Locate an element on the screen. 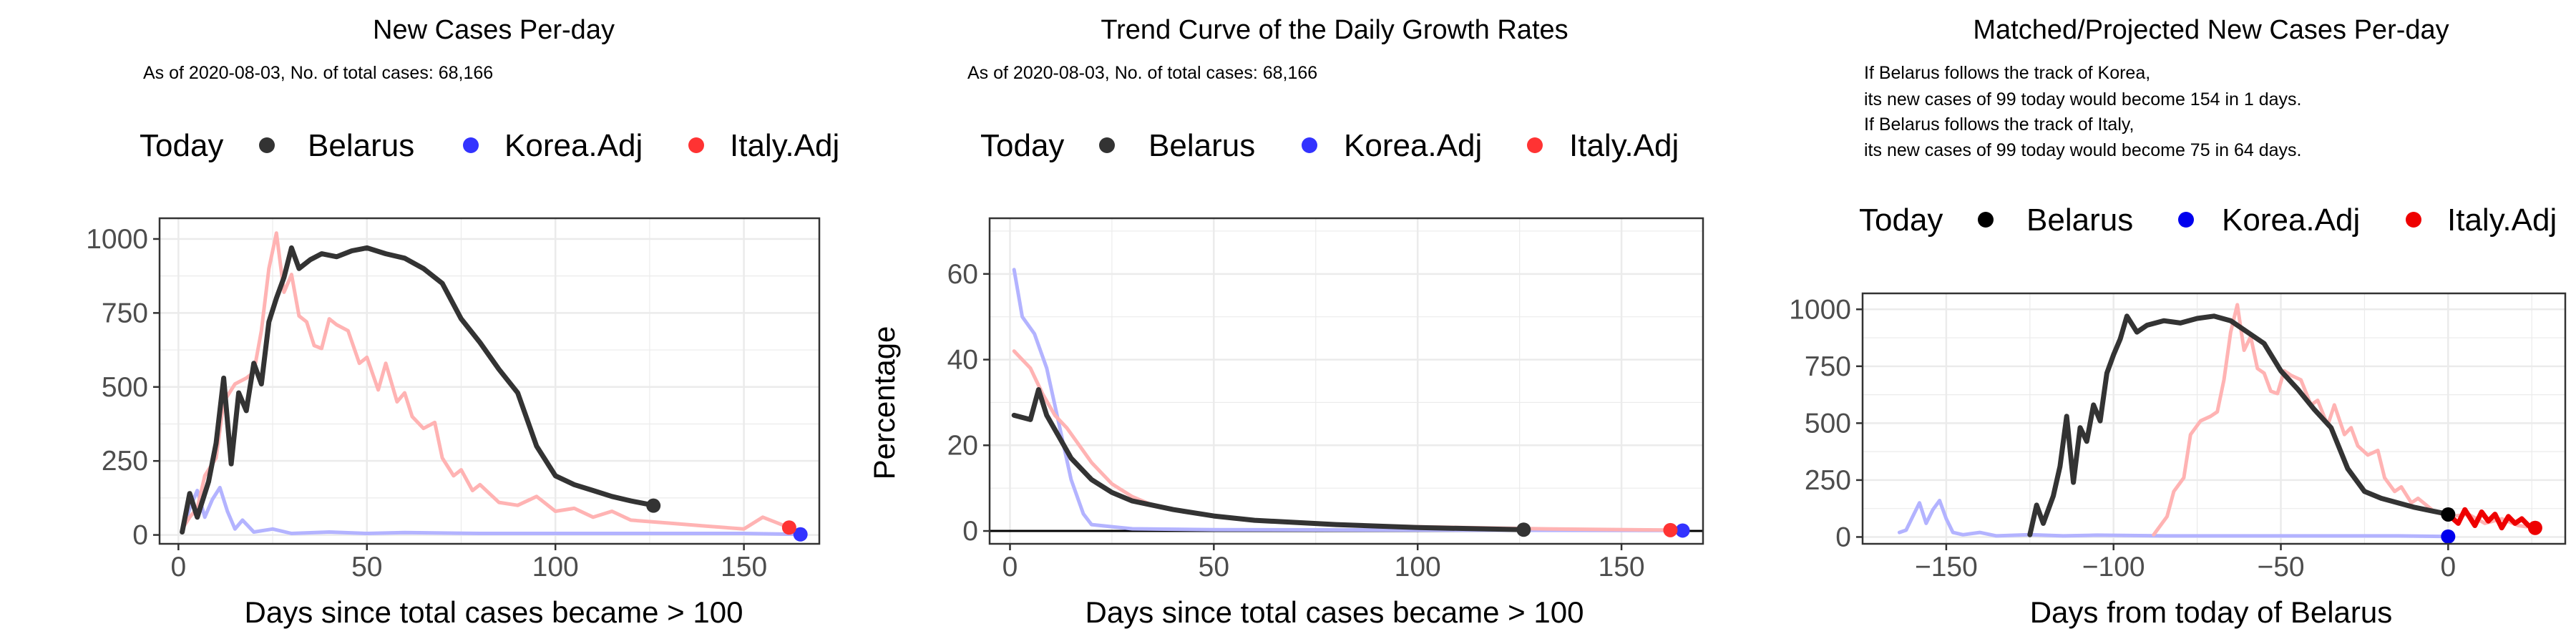 The image size is (2576, 644). x-tick-label: −100 is located at coordinates (2113, 567).